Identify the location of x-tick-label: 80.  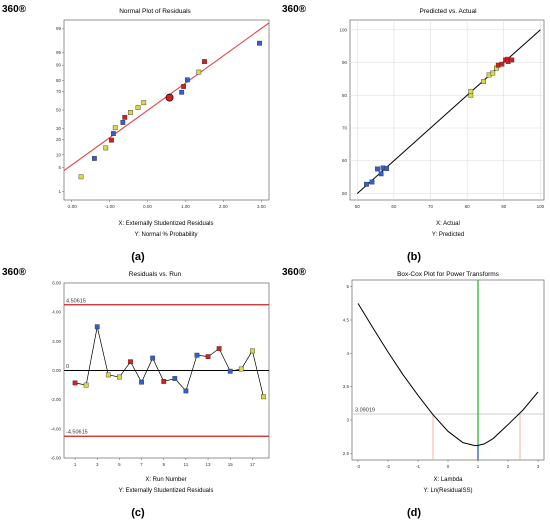
(468, 206).